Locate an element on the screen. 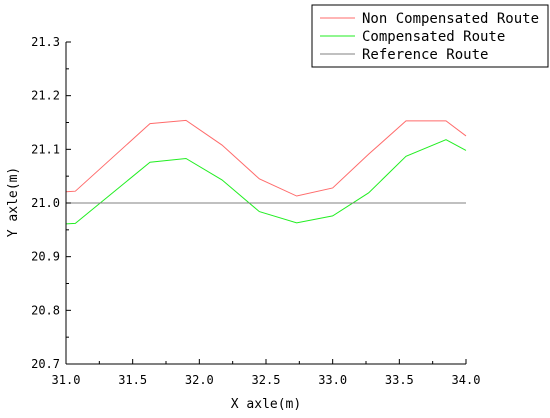 Image resolution: width=550 pixels, height=418 pixels. x-tick-label: 31.0 is located at coordinates (66, 380).